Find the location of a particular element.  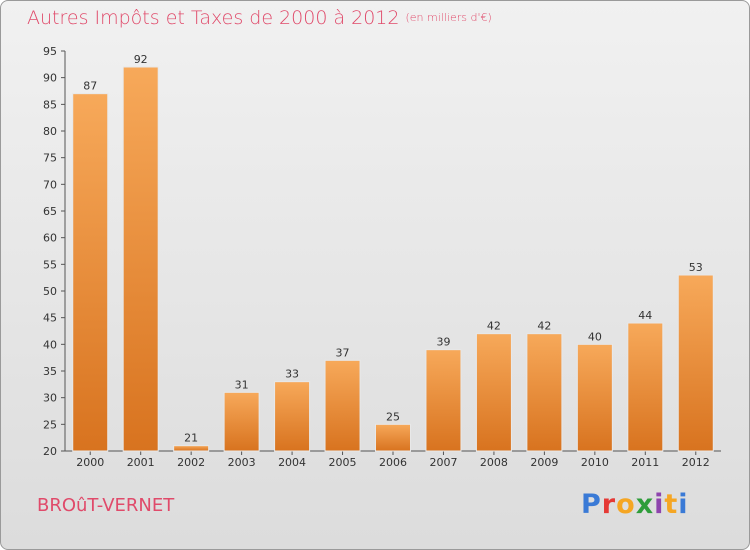

x-tick: 2002 is located at coordinates (191, 460).